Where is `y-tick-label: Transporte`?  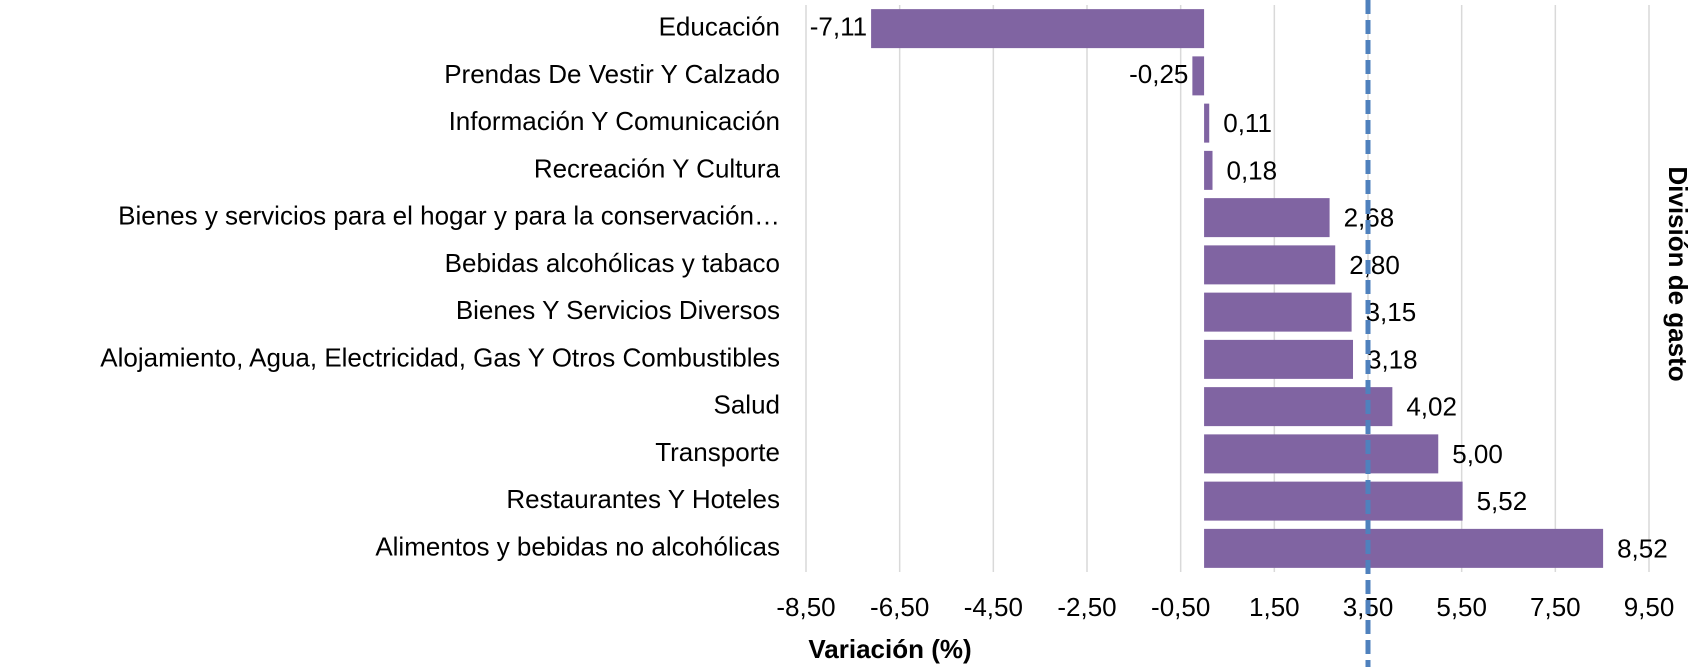
y-tick-label: Transporte is located at coordinates (717, 452).